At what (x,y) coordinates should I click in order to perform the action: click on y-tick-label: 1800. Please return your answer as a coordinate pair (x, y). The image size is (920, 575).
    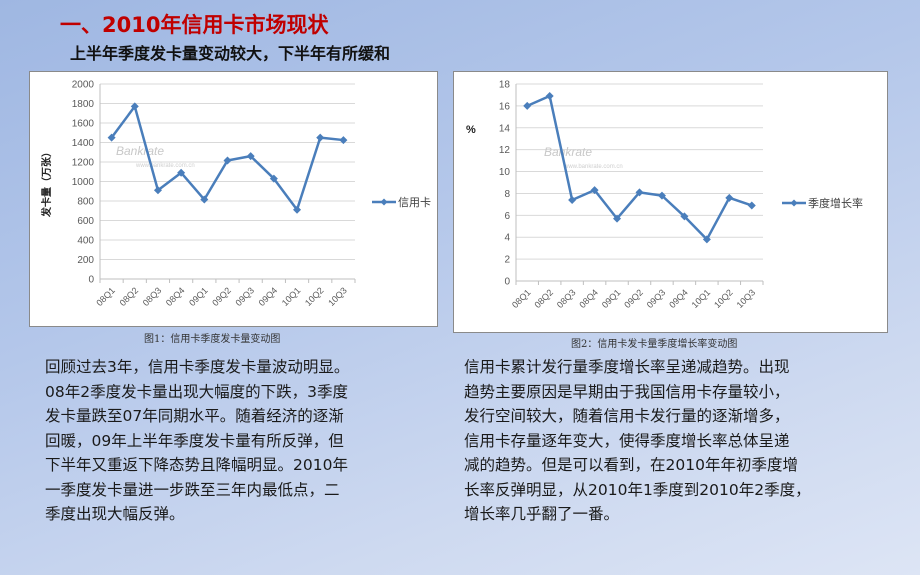
    Looking at the image, I should click on (83, 104).